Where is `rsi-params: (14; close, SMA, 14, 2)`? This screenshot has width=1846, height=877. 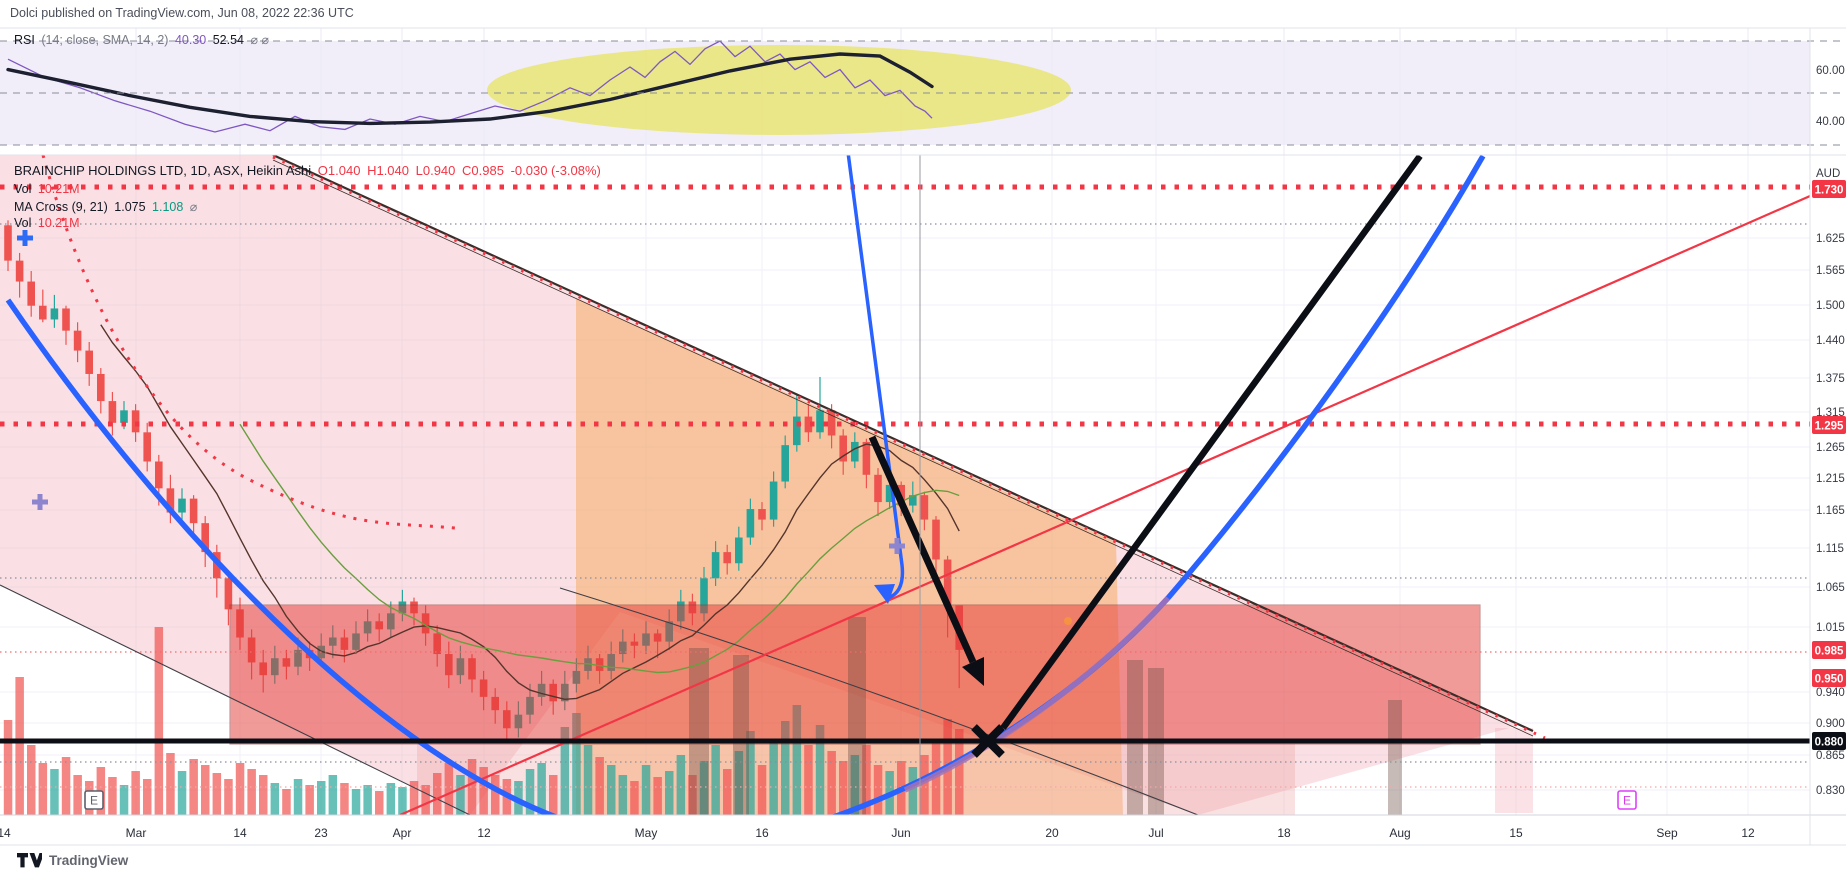
rsi-params: (14; close, SMA, 14, 2) is located at coordinates (105, 40).